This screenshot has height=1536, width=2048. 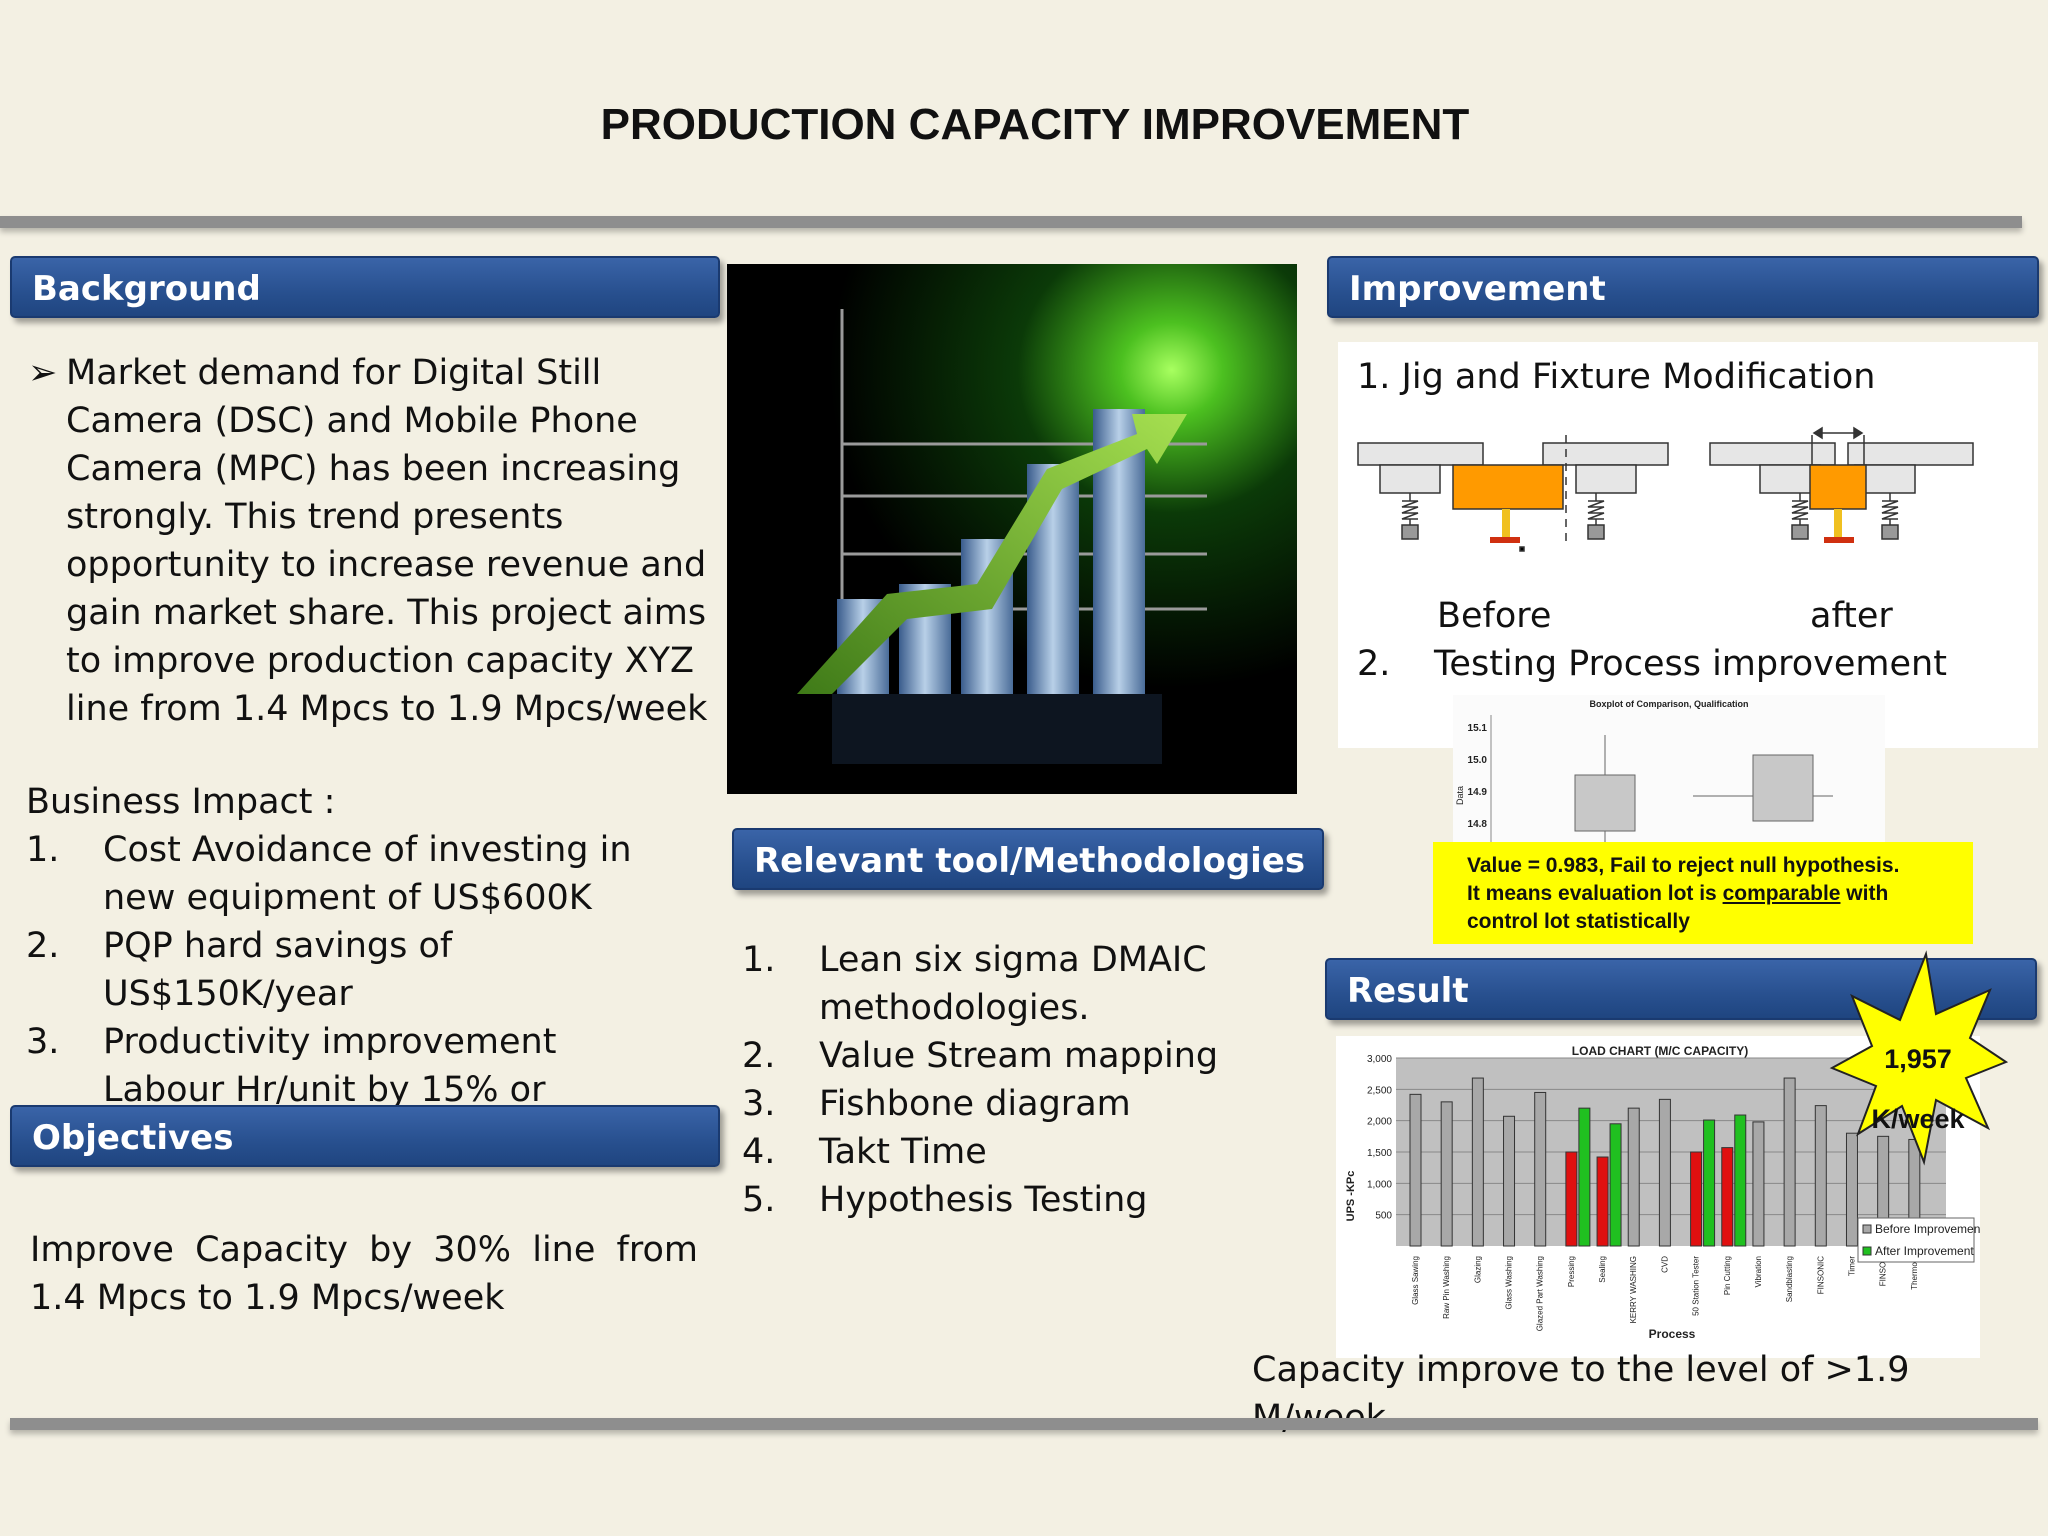 I want to click on y-tick-label: 500, so click(x=1383, y=1216).